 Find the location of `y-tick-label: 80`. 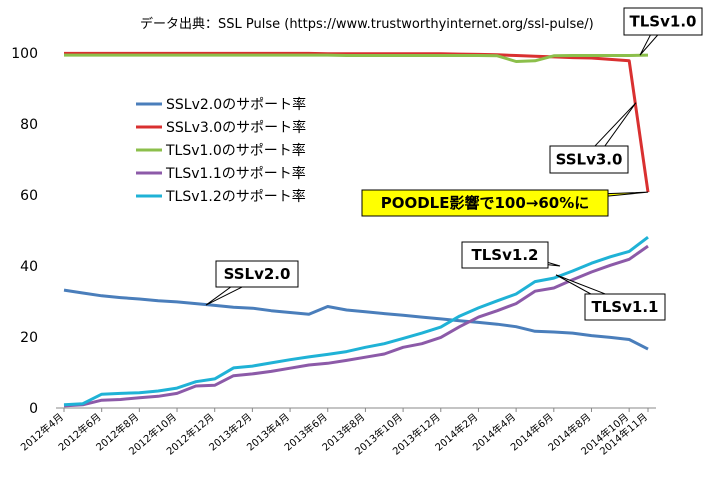

y-tick-label: 80 is located at coordinates (29, 125).